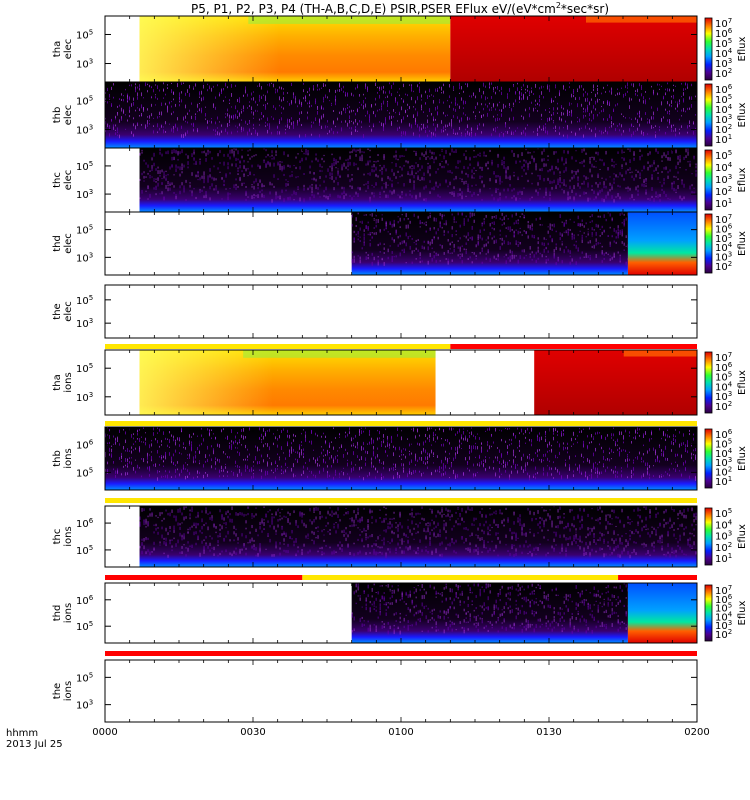  I want to click on x-tick-label: 0130, so click(548, 732).